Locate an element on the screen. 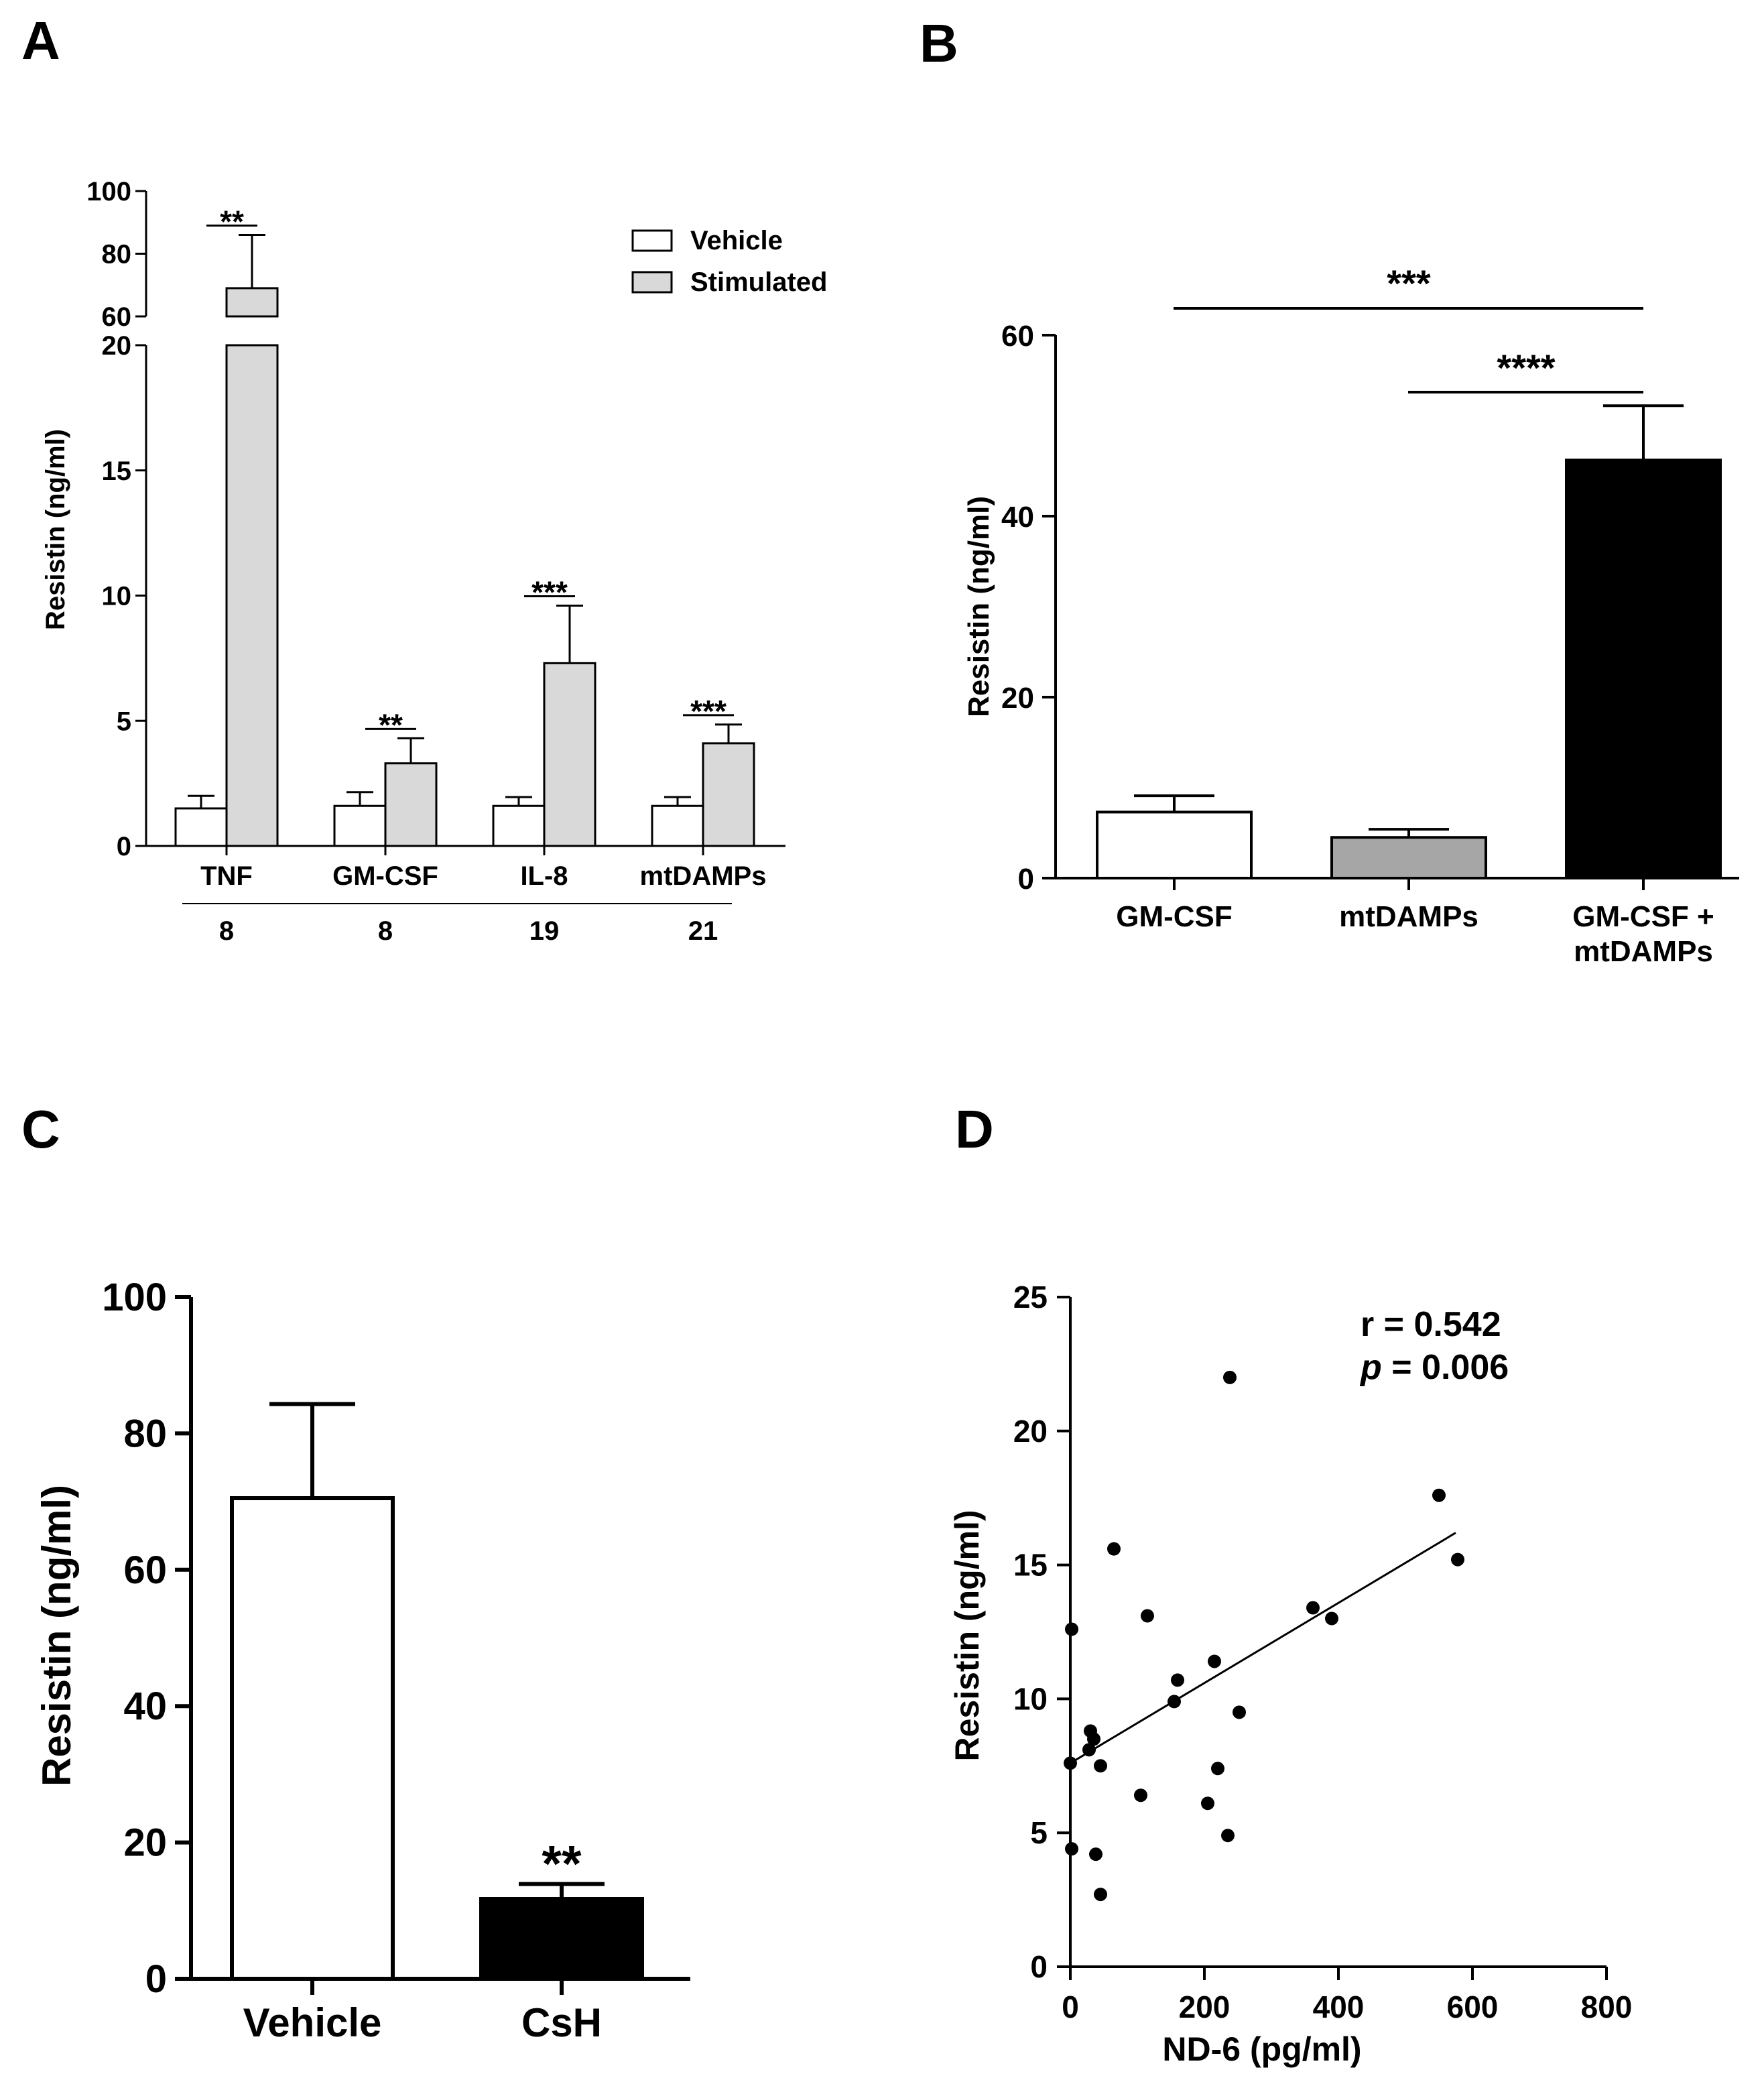 The image size is (1764, 2078). panel-d-xtick-label: 600 is located at coordinates (1473, 2007).